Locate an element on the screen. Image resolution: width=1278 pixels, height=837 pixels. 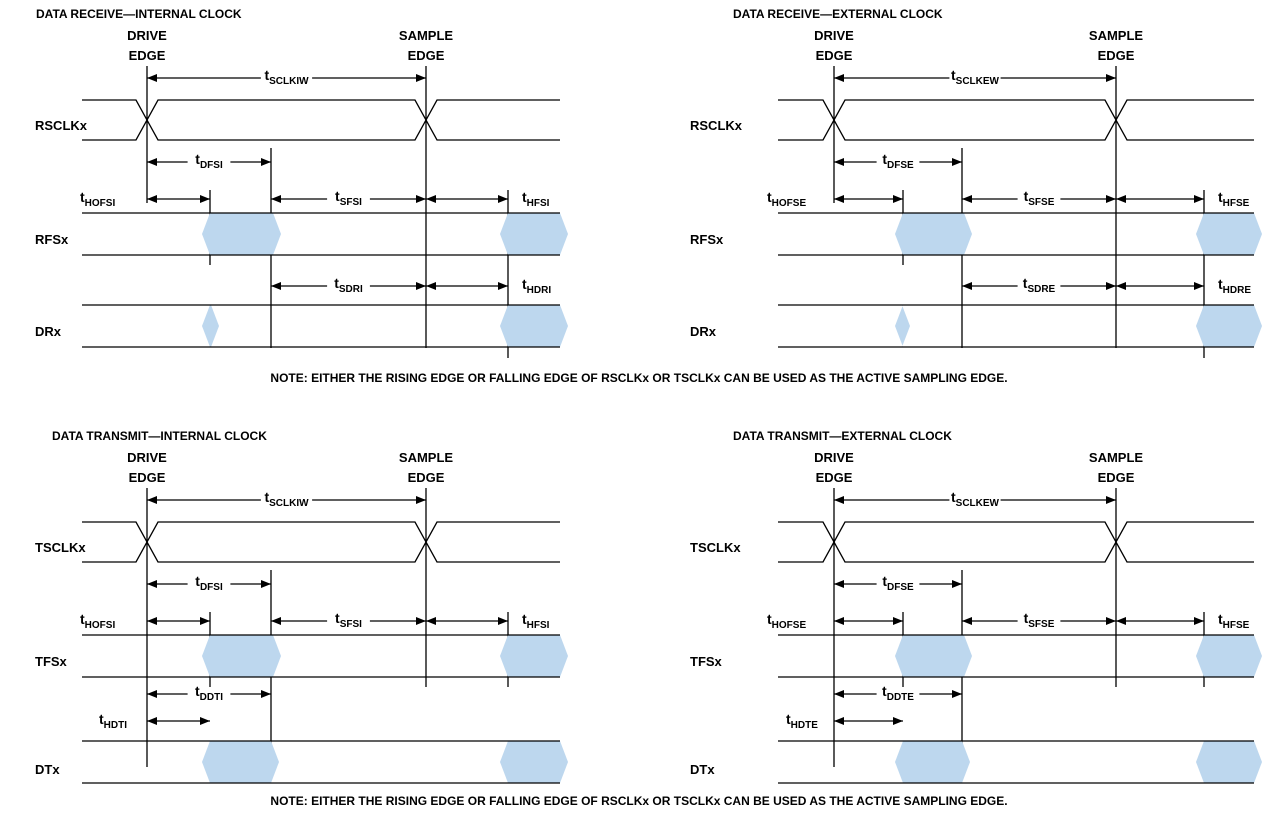
sample-edge-label: EDGE is located at coordinates (426, 477).